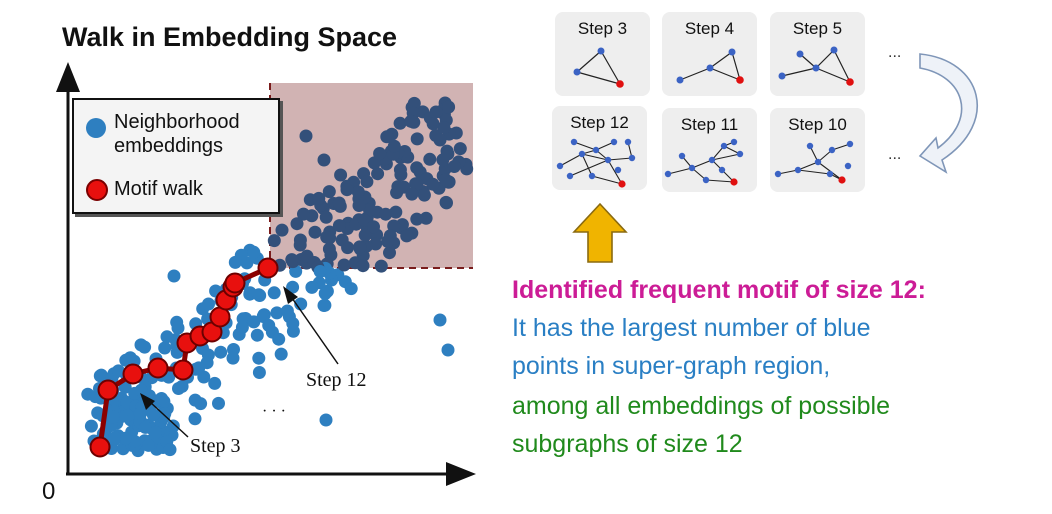 The image size is (1052, 514). What do you see at coordinates (817, 28) in the screenshot?
I see `step-card-label: Step 5` at bounding box center [817, 28].